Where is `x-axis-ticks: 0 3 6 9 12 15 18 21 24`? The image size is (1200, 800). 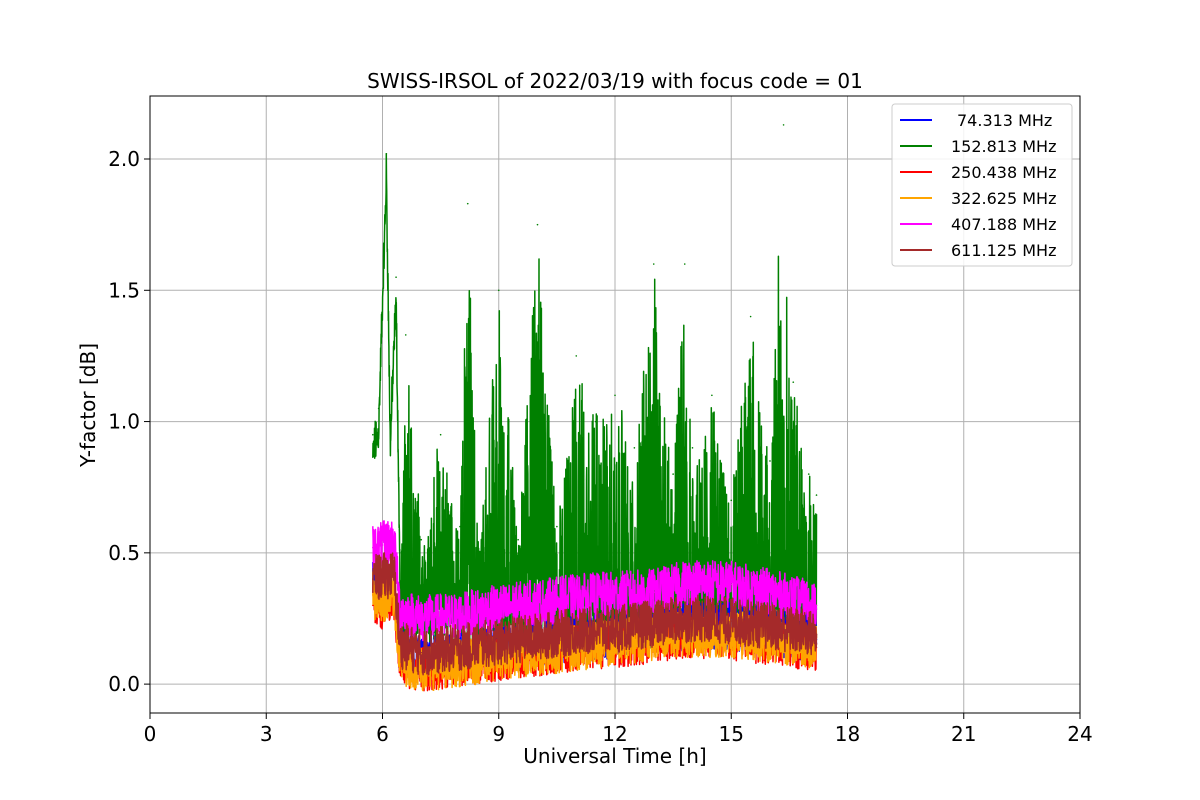
x-axis-ticks: 0 3 6 9 12 15 18 21 24 is located at coordinates (618, 729).